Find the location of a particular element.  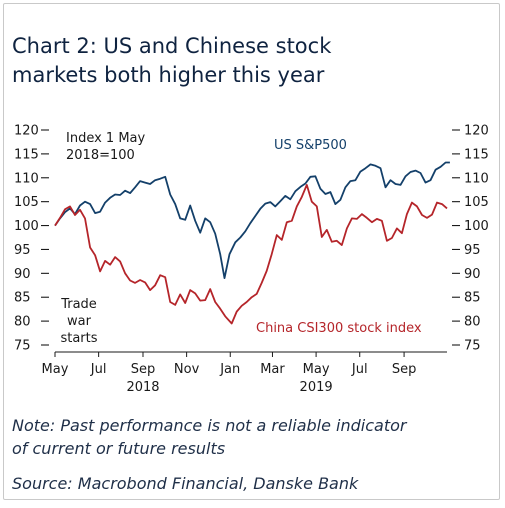

trade-war-label-line-3: starts is located at coordinates (78, 338).